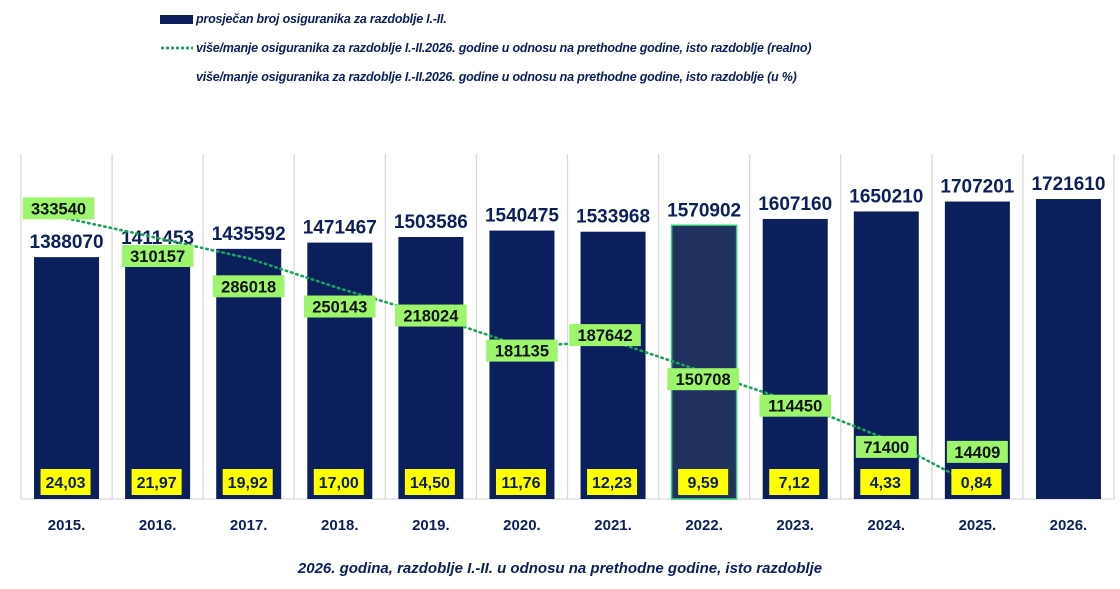 This screenshot has width=1120, height=589. What do you see at coordinates (340, 228) in the screenshot?
I see `bar-value-label: 1471467` at bounding box center [340, 228].